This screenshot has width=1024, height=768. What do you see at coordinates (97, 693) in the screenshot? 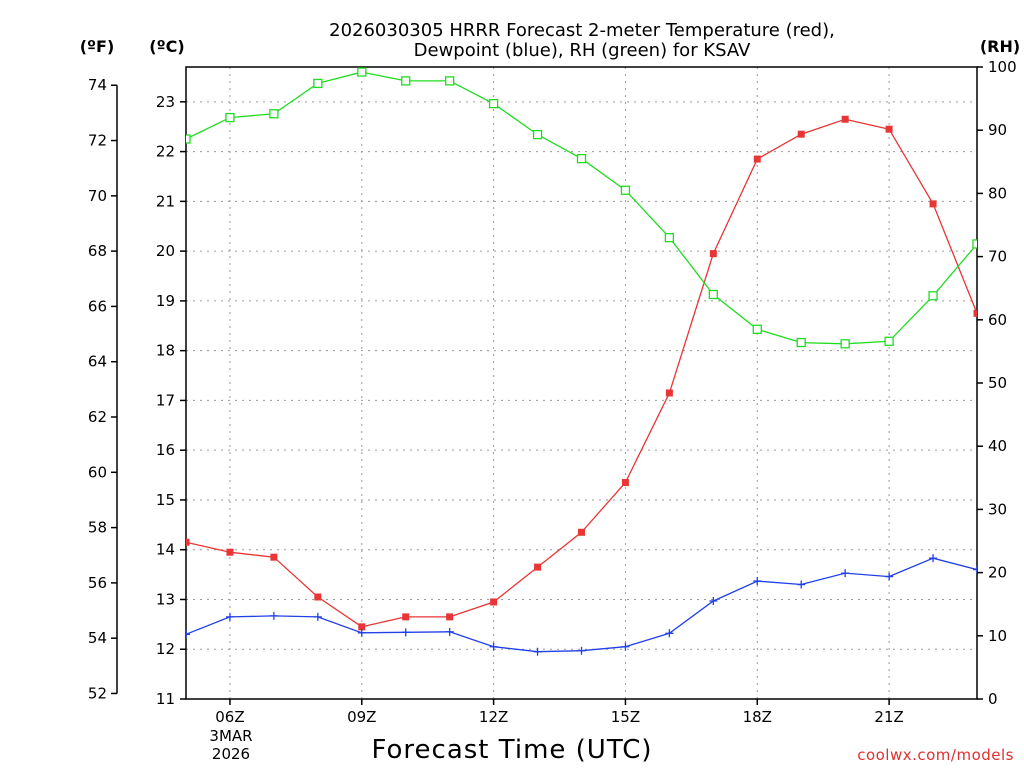
I see `fahrenheit-tick-label: 52` at bounding box center [97, 693].